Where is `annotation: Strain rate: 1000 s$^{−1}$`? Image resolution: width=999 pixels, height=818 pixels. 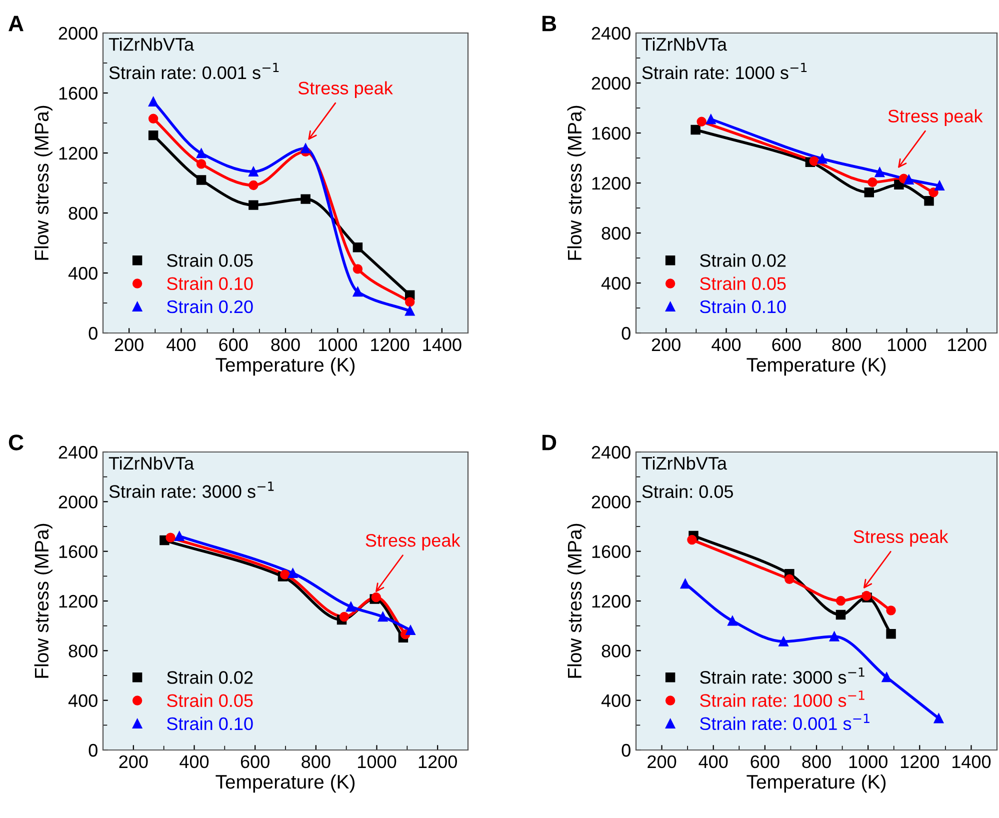 annotation: Strain rate: 1000 s$^{−1}$ is located at coordinates (724, 71).